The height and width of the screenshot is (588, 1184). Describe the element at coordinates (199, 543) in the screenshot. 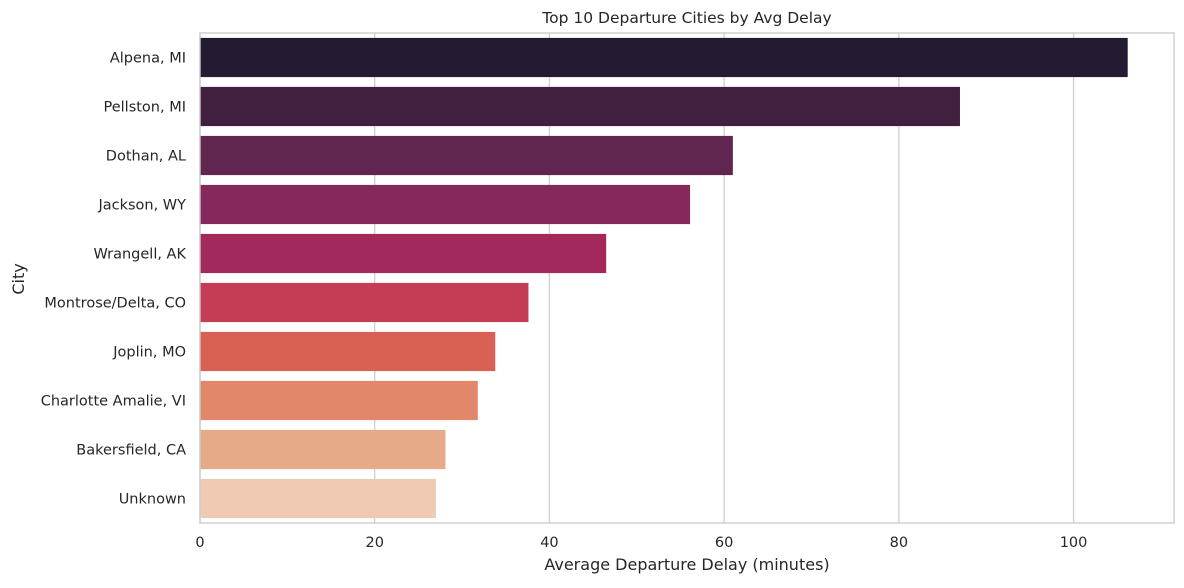

I see `x-tick-label: 0` at that location.